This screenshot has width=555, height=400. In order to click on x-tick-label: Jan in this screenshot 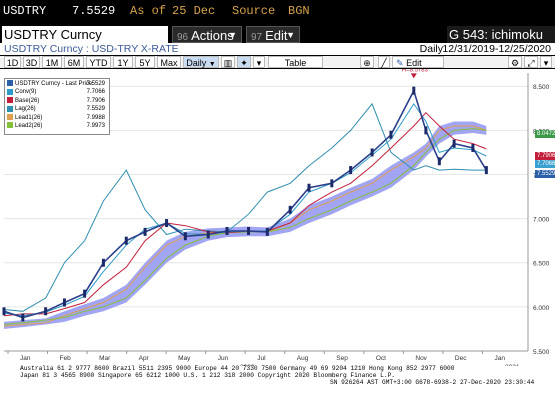, I will do `click(499, 358)`.